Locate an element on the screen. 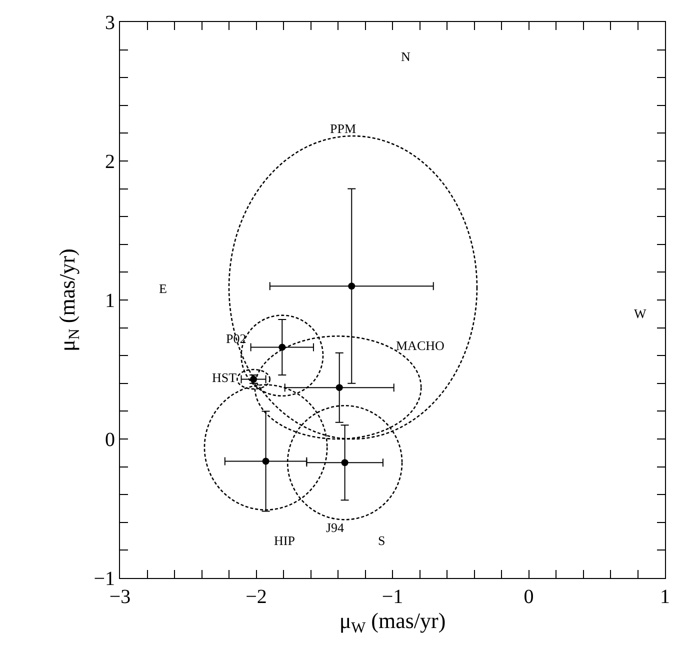  annotation: S is located at coordinates (382, 540).